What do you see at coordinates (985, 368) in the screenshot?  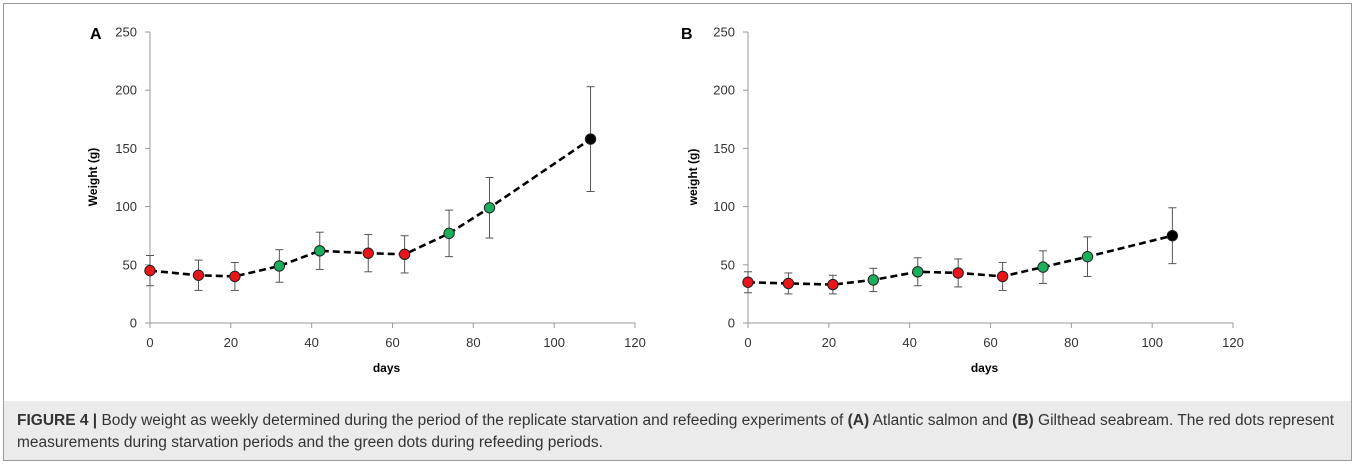 I see `panel-b-x-axis-label: days` at bounding box center [985, 368].